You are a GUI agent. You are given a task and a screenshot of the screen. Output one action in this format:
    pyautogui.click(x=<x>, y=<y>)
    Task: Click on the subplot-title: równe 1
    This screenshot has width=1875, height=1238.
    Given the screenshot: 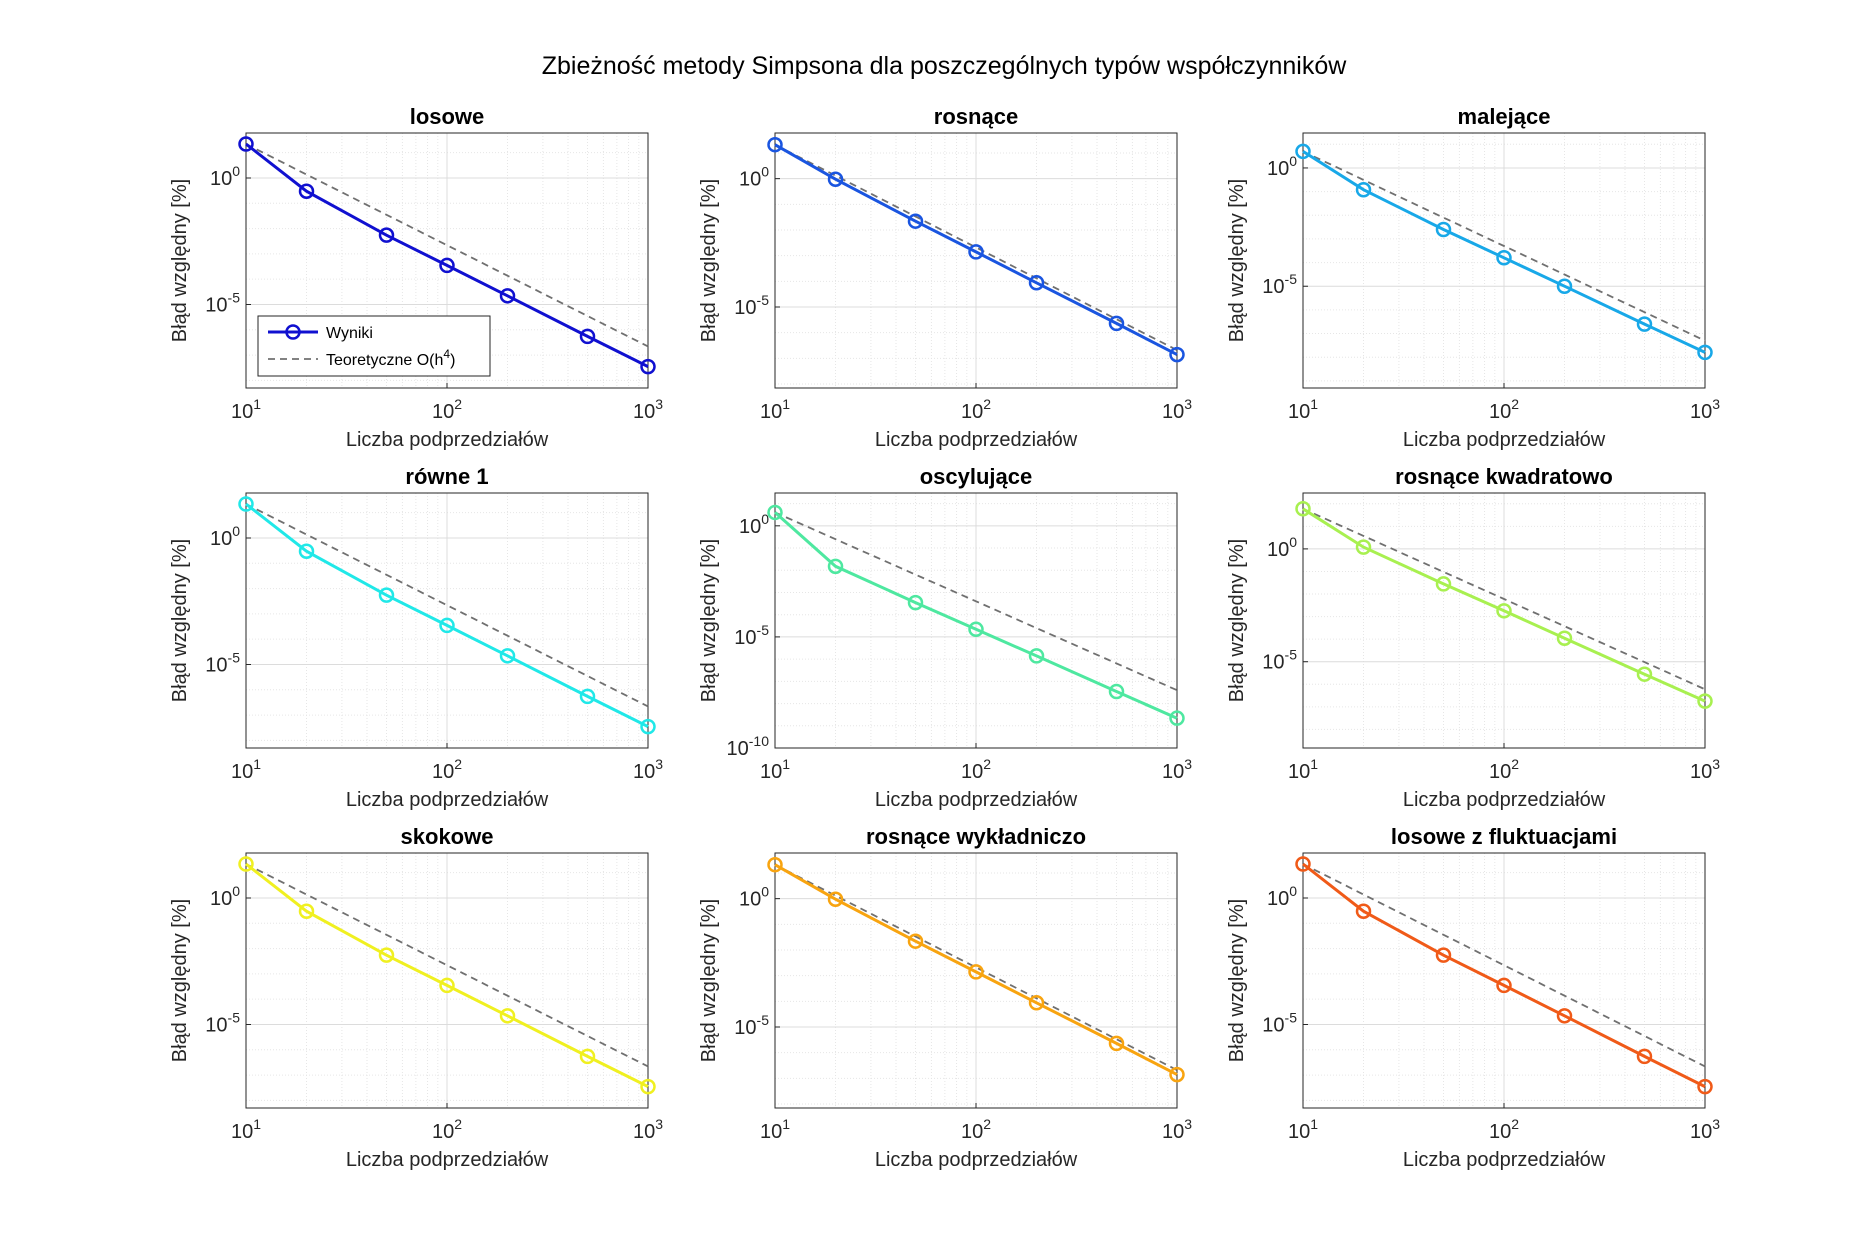 What is the action you would take?
    pyautogui.click(x=446, y=476)
    